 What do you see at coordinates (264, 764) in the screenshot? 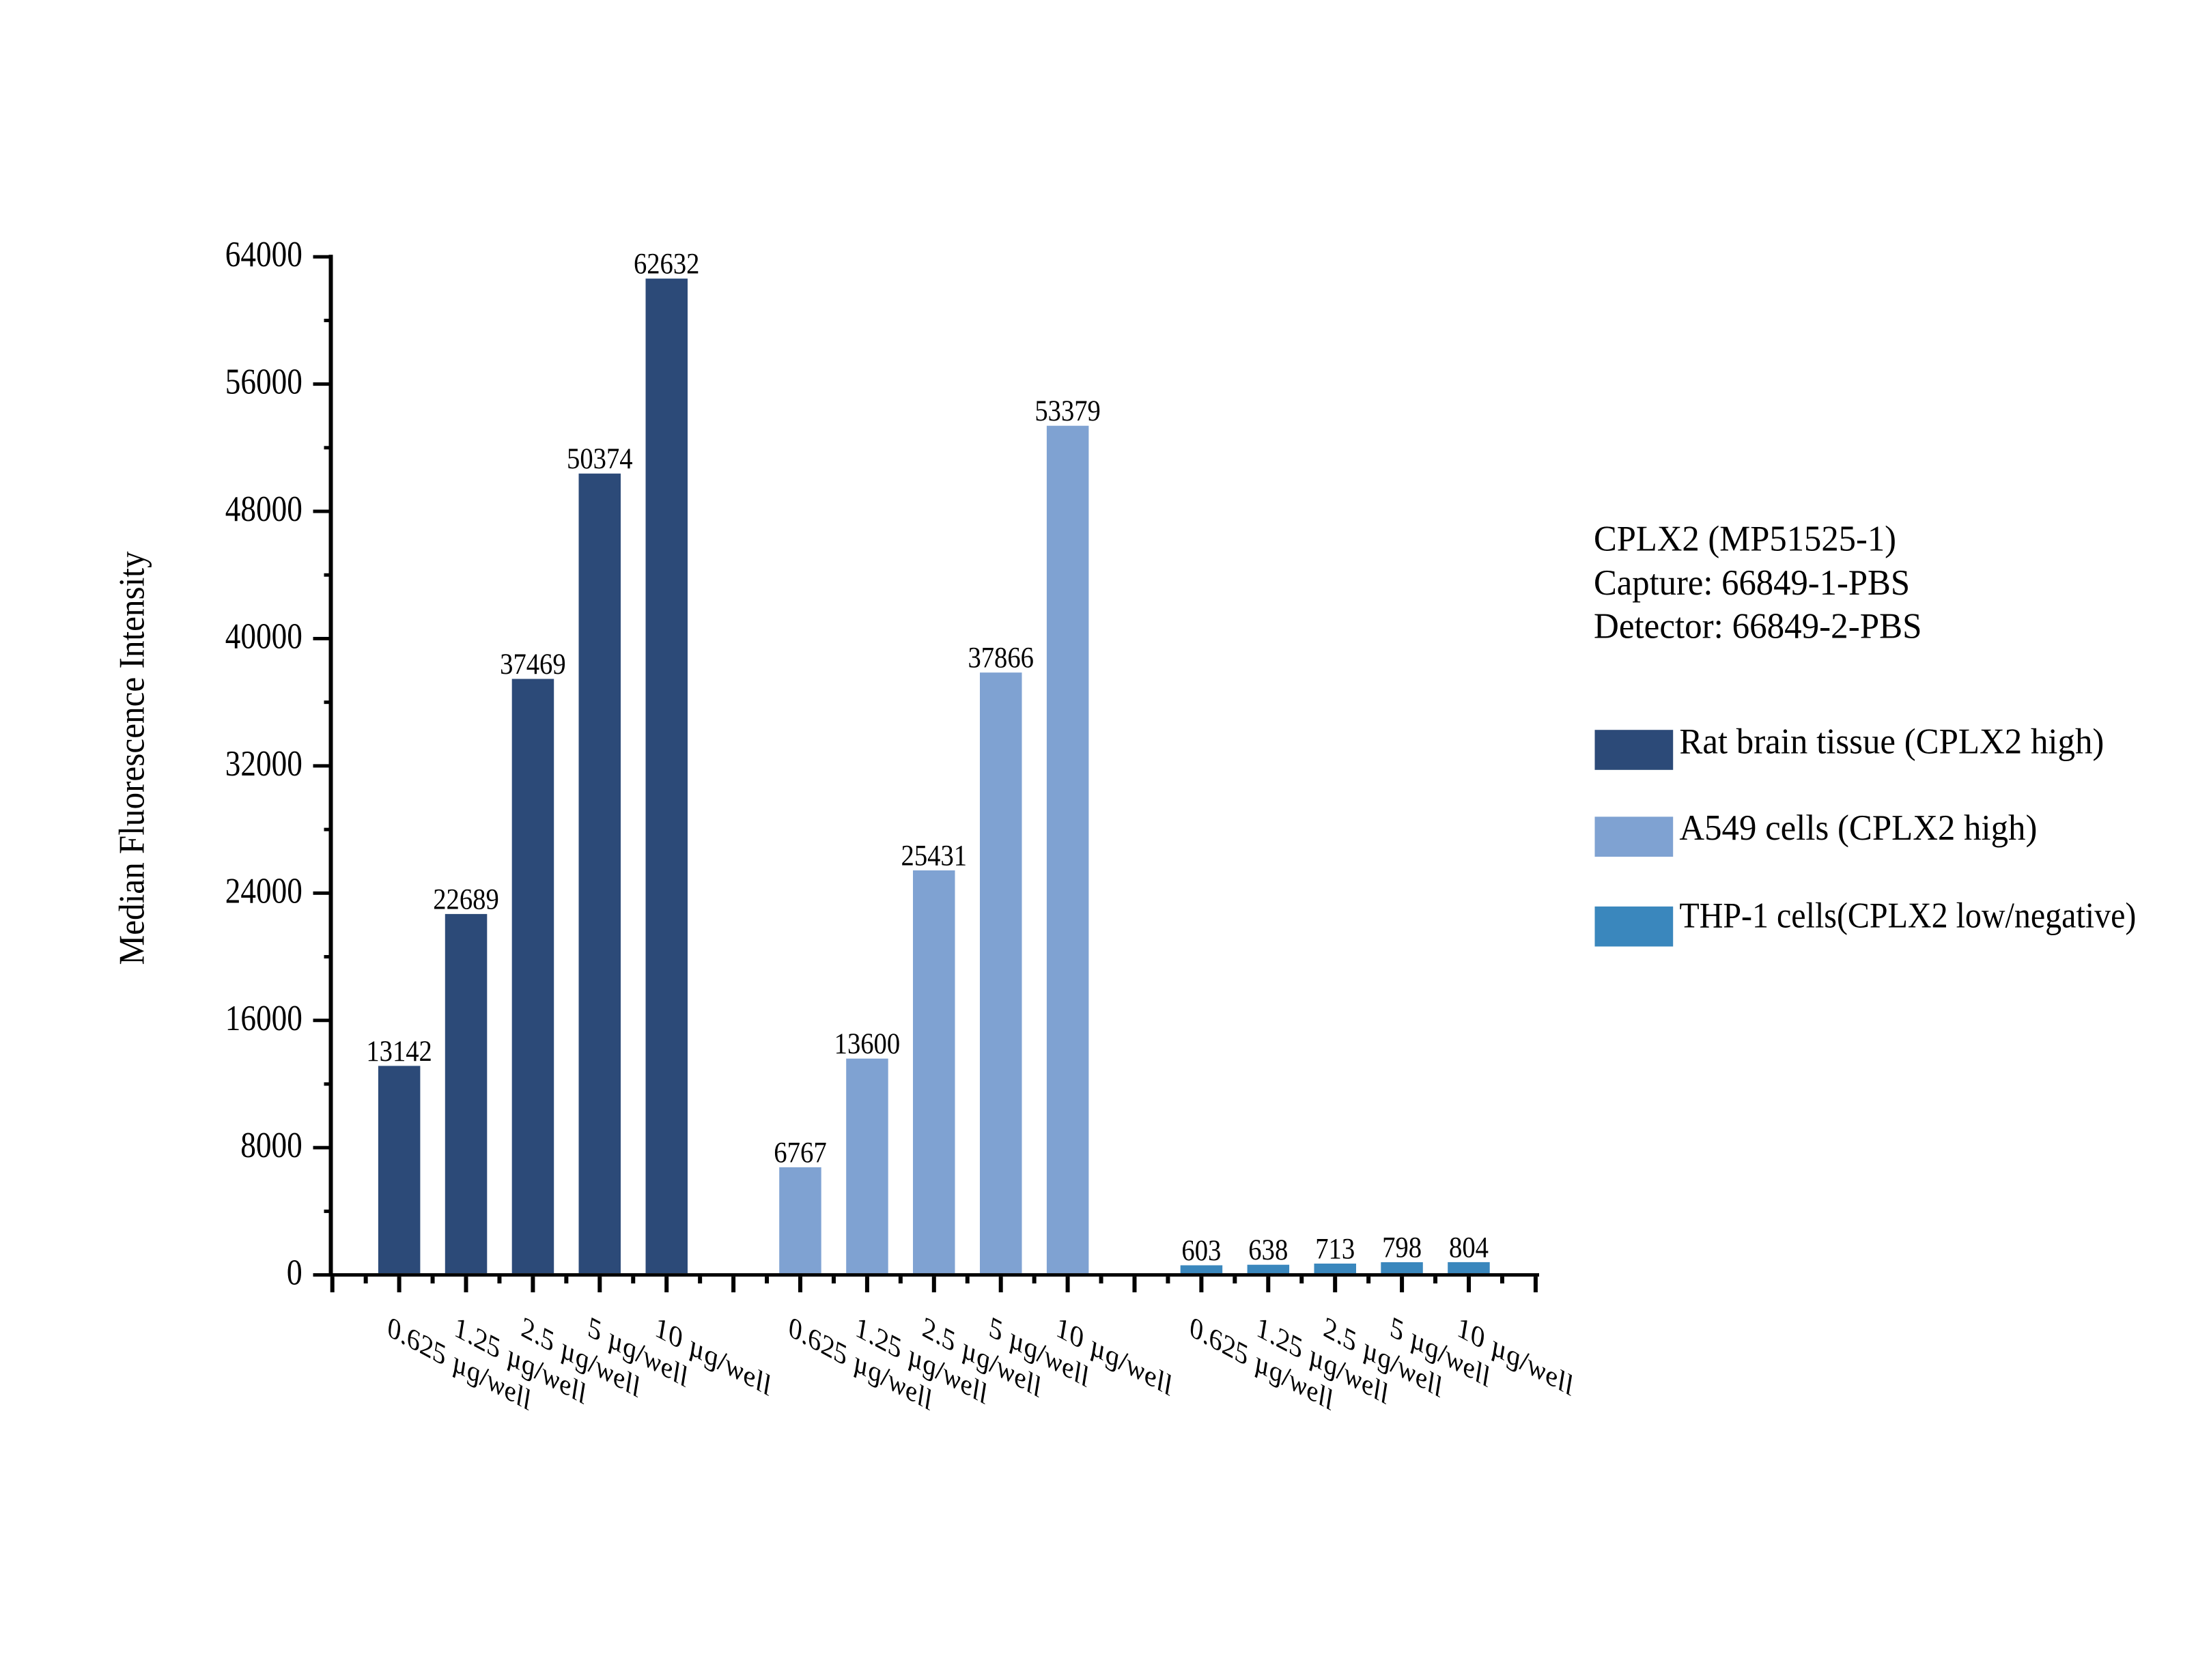
I see `svg-text: 32000` at bounding box center [264, 764].